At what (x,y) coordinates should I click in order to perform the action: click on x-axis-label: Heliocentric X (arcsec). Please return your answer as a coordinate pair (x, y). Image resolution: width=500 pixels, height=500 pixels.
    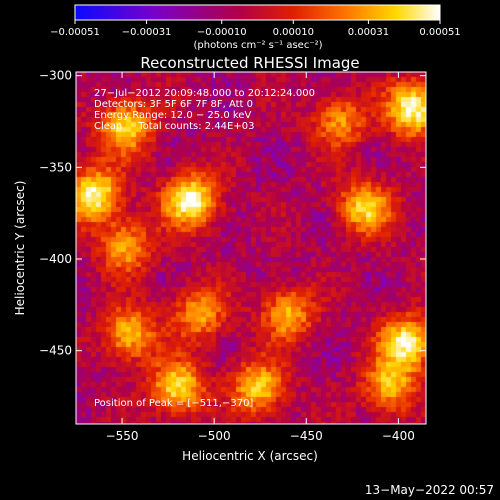
    Looking at the image, I should click on (250, 456).